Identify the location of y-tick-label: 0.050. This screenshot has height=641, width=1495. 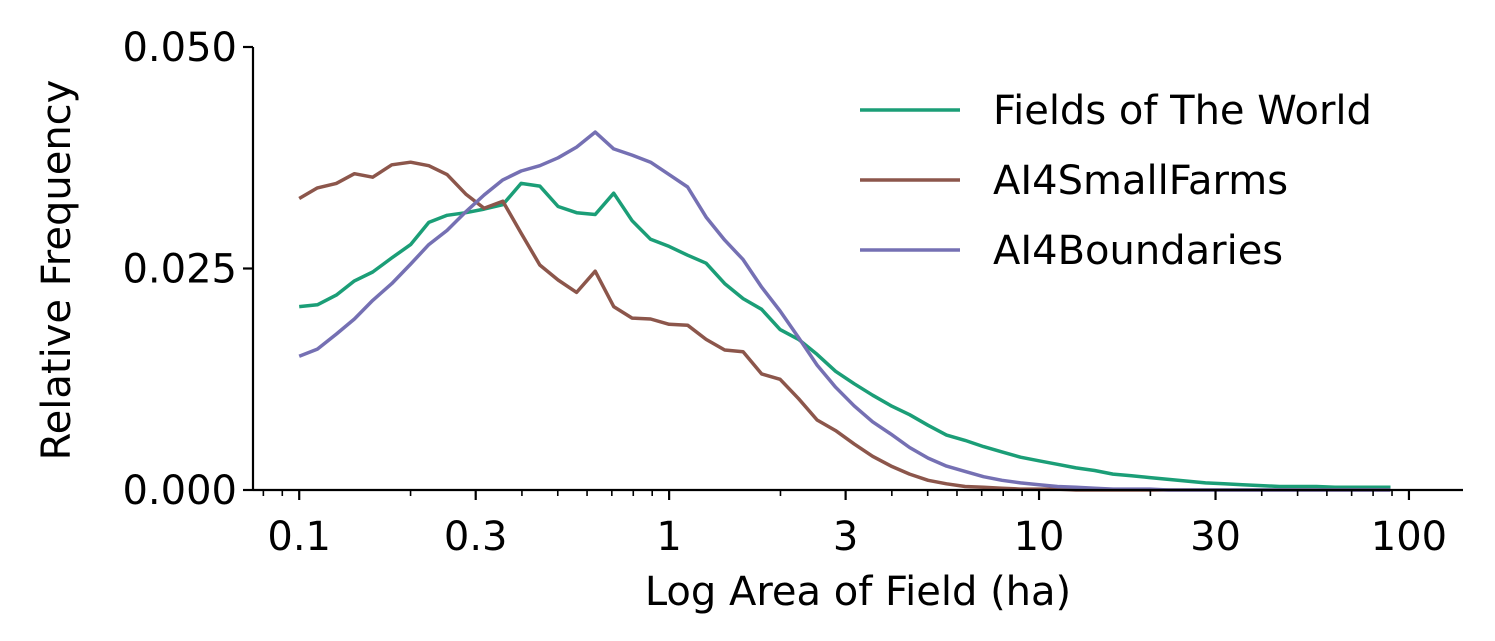
(179, 48).